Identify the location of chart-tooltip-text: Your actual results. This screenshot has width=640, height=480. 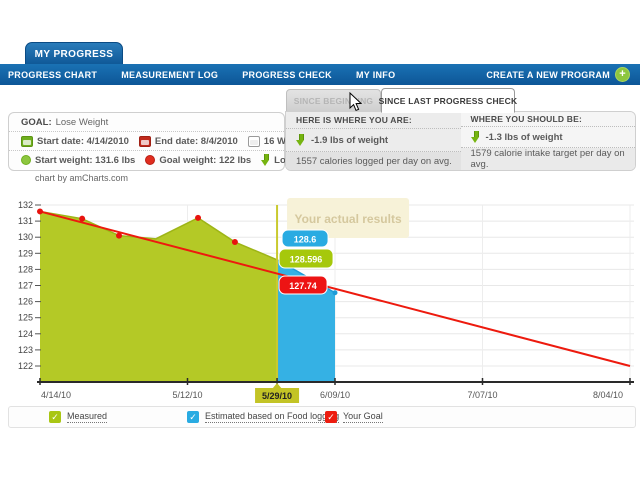
(347, 219).